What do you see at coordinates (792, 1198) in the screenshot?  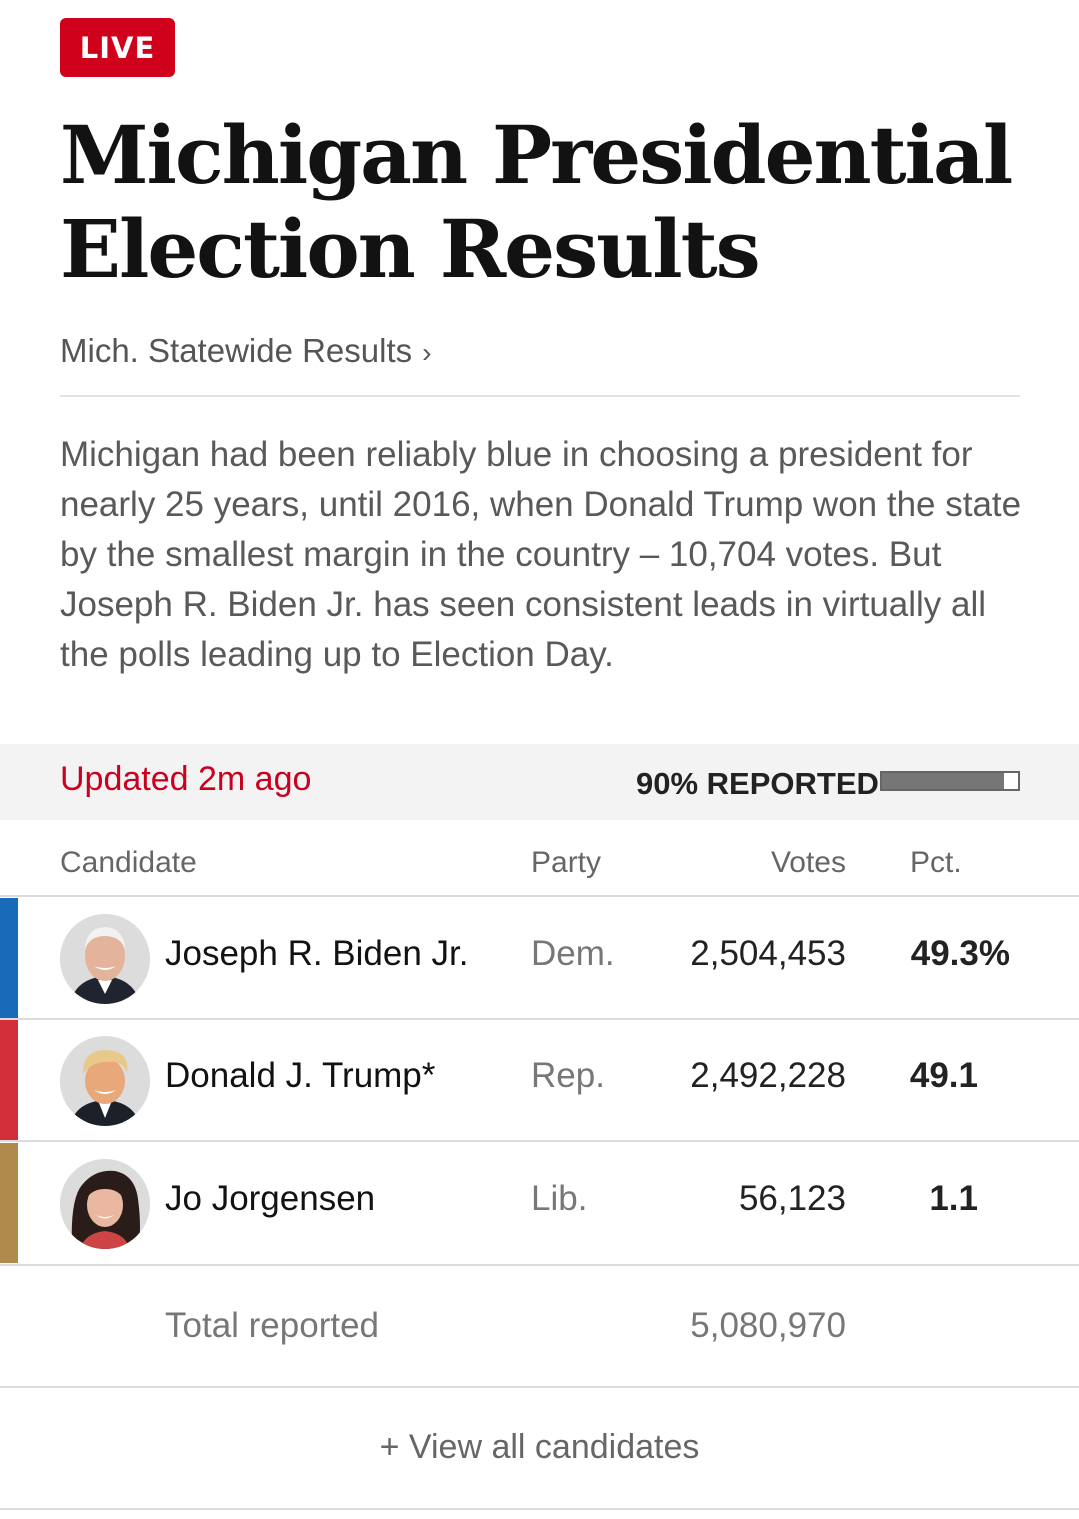 I see `candidate-votes: 56,123` at bounding box center [792, 1198].